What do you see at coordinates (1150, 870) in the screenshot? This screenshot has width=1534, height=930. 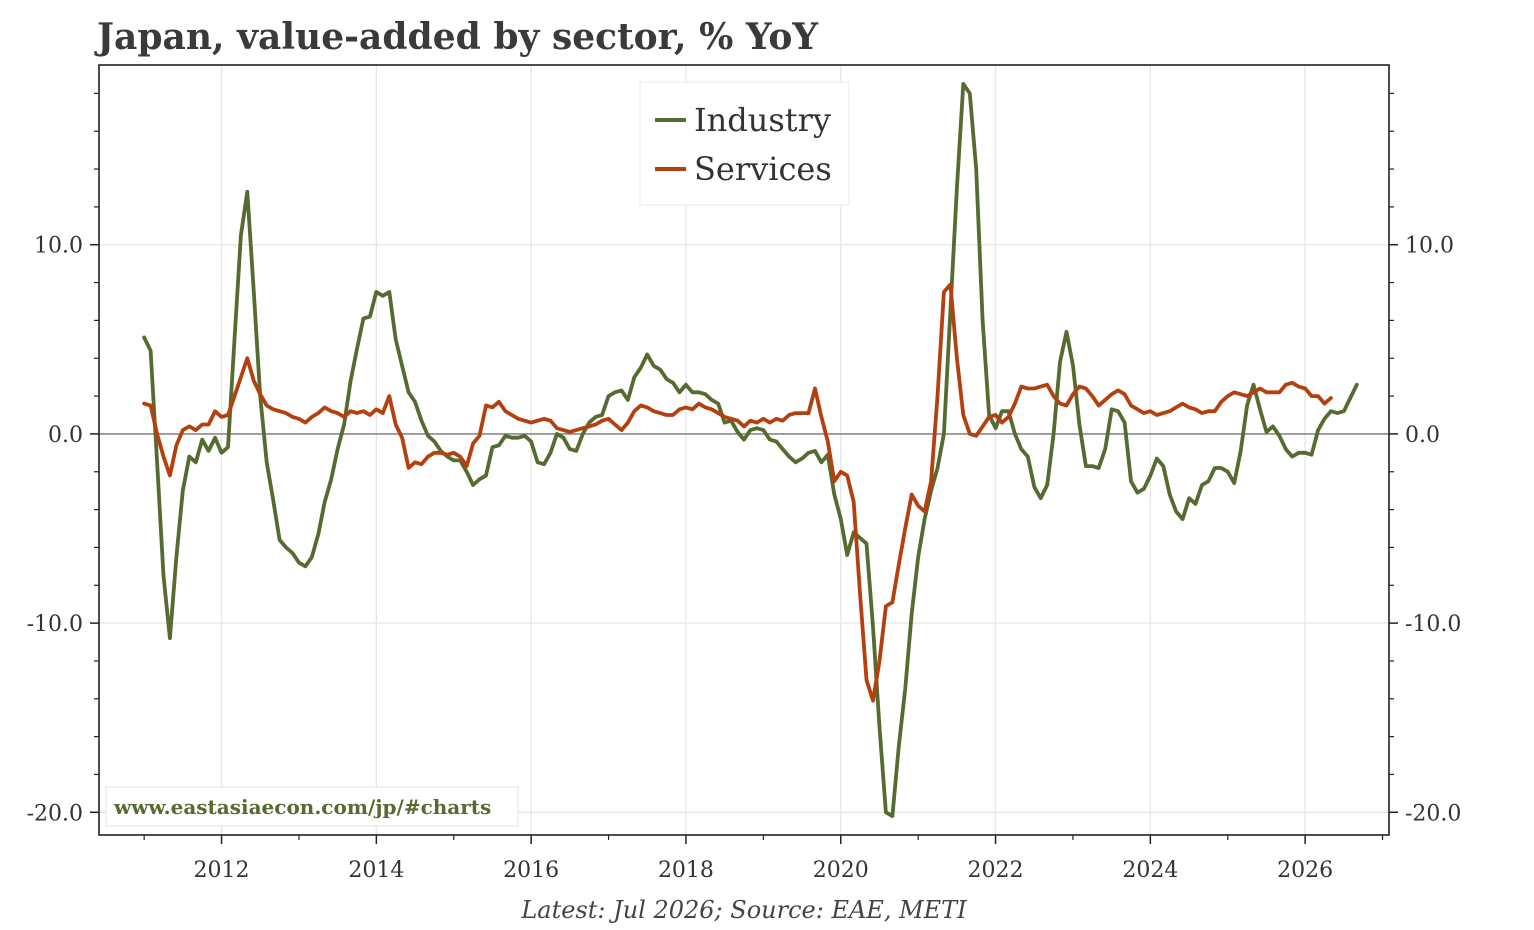 I see `x-tick-label: 2024` at bounding box center [1150, 870].